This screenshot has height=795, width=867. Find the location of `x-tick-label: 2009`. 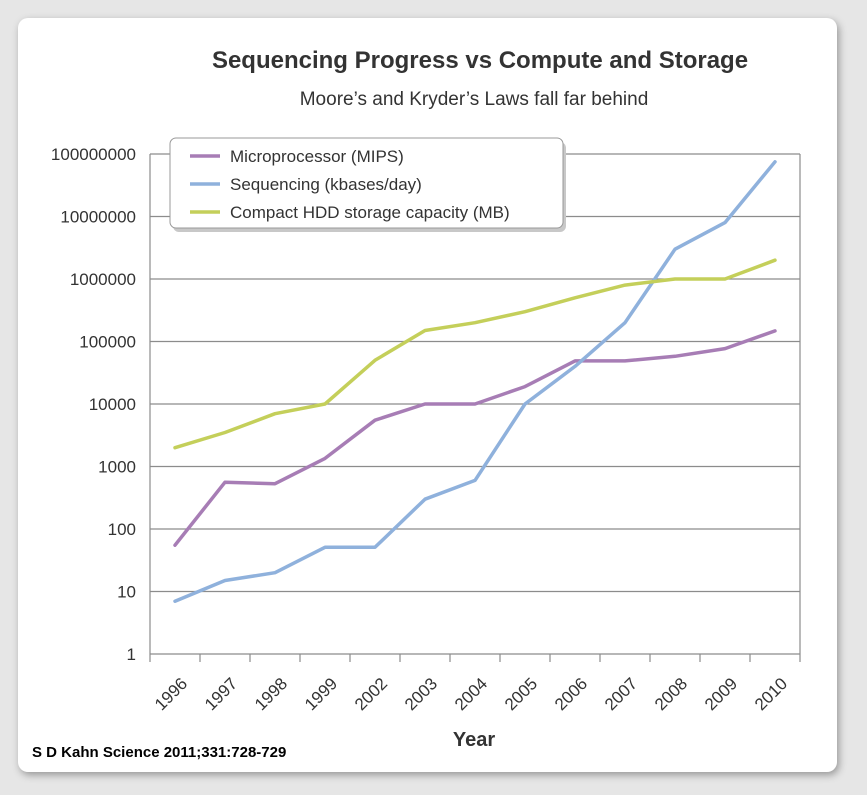

x-tick-label: 2009 is located at coordinates (721, 694).